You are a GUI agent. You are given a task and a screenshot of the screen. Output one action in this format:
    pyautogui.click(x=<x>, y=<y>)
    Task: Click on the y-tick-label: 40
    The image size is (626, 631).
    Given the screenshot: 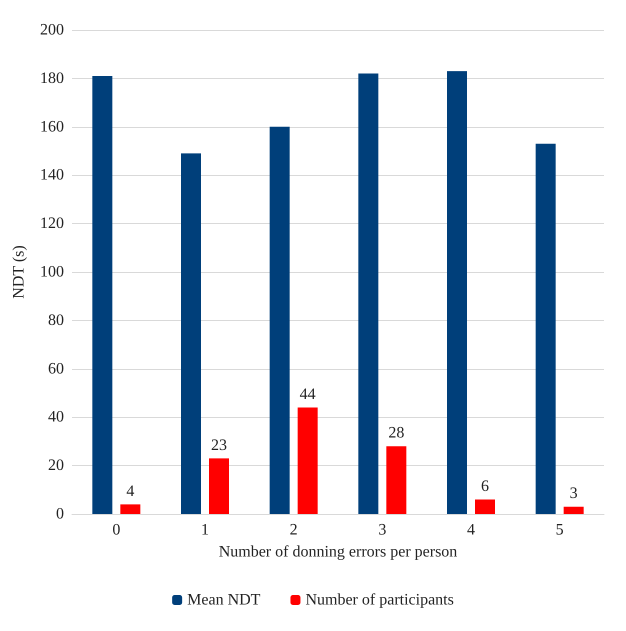 What is the action you would take?
    pyautogui.click(x=56, y=417)
    